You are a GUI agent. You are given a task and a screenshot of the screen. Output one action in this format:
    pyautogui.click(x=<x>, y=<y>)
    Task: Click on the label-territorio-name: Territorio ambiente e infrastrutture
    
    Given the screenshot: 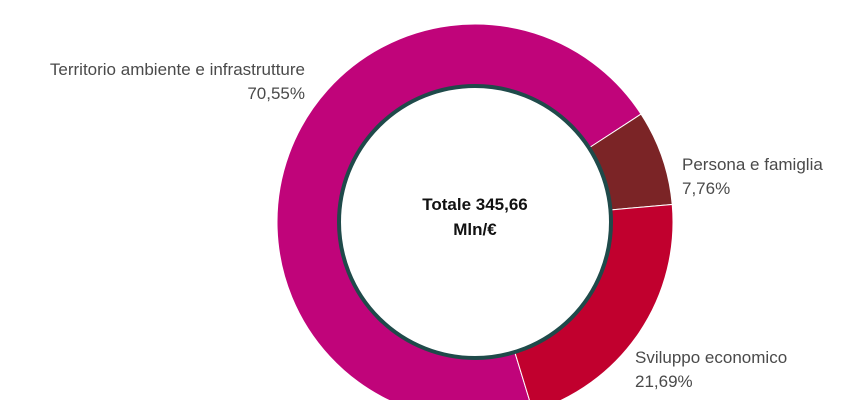 What is the action you would take?
    pyautogui.click(x=177, y=69)
    